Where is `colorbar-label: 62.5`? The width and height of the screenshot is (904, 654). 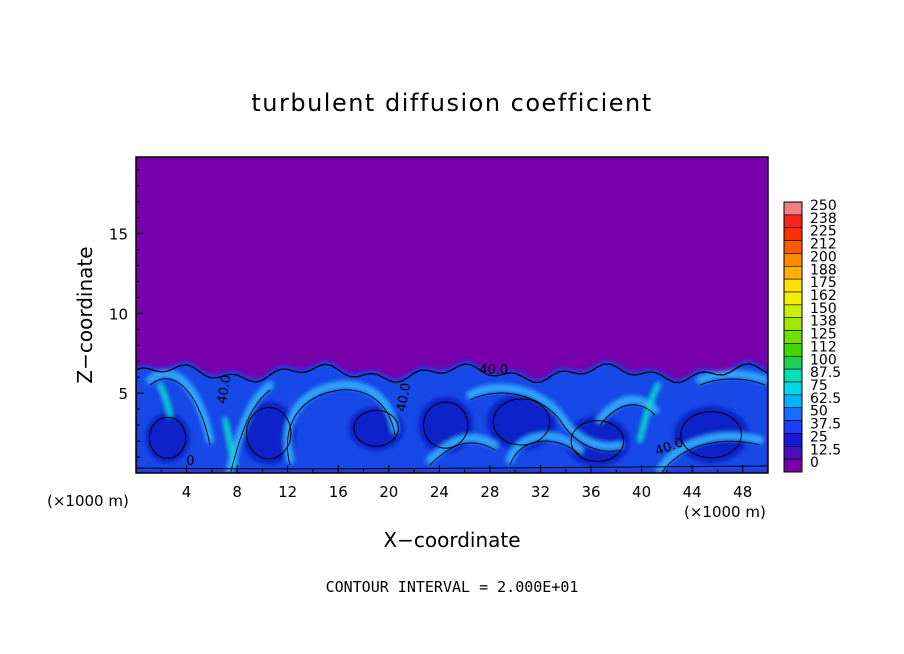 colorbar-label: 62.5 is located at coordinates (825, 399).